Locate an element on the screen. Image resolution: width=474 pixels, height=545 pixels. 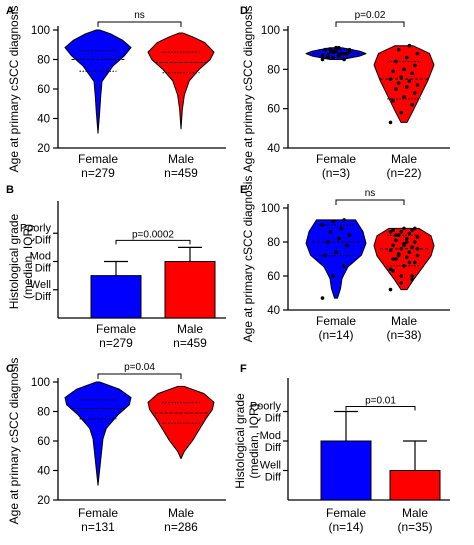
x-category-label: Female n=131 is located at coordinates (98, 520).